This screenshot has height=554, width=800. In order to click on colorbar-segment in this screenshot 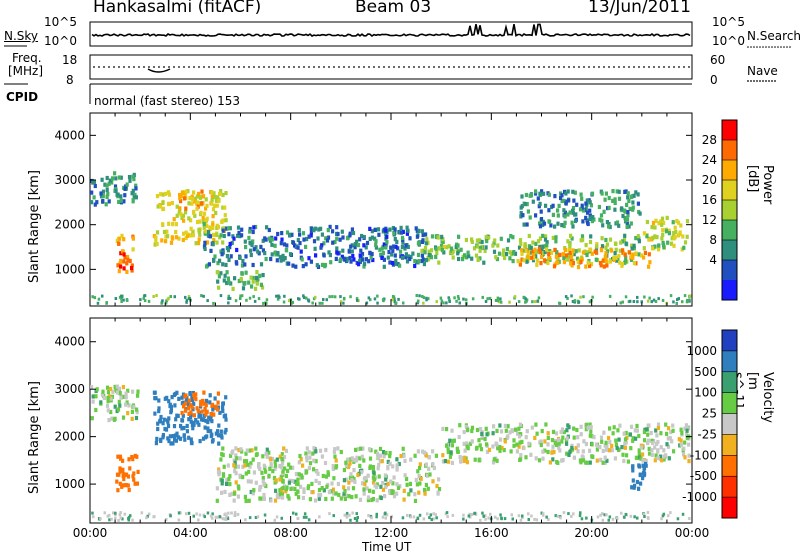, I will do `click(729, 424)`.